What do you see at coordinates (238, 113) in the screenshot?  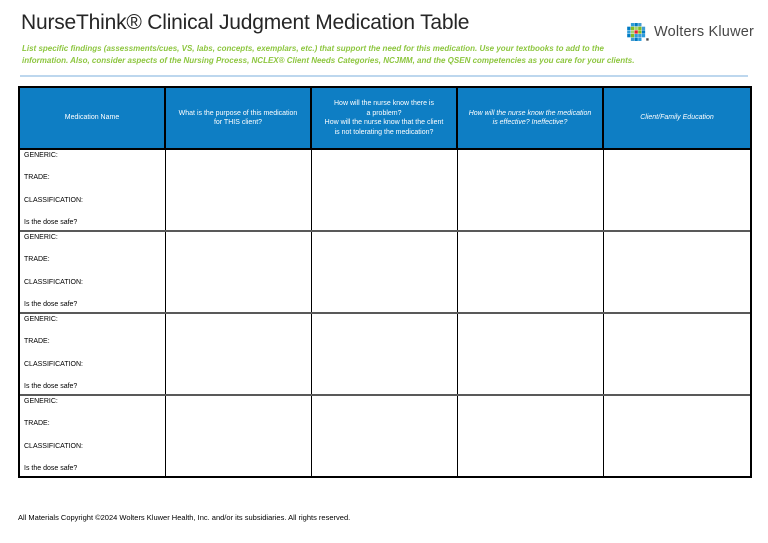 I see `header-label: What is the purpose of this medication` at bounding box center [238, 113].